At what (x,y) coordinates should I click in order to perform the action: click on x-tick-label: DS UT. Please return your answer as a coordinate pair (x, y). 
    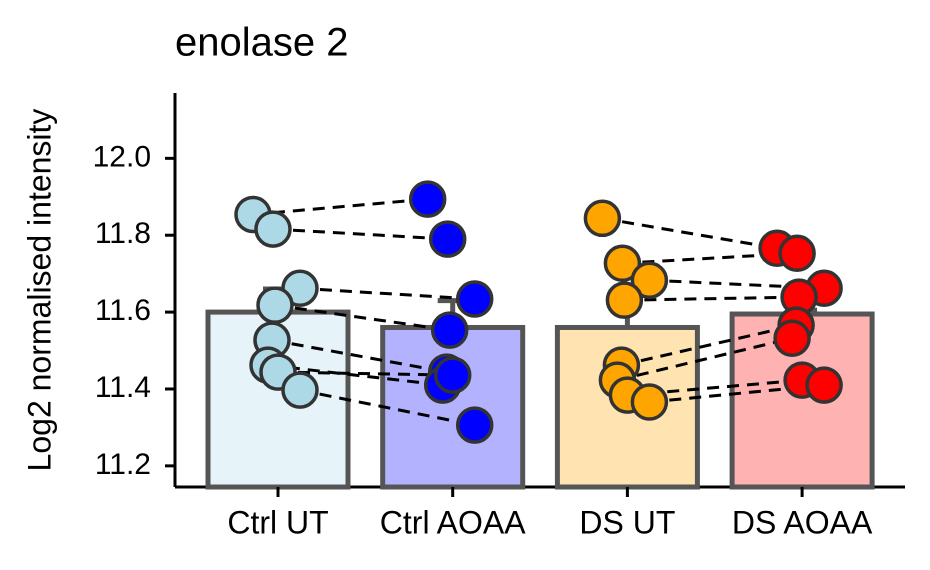
    Looking at the image, I should click on (627, 522).